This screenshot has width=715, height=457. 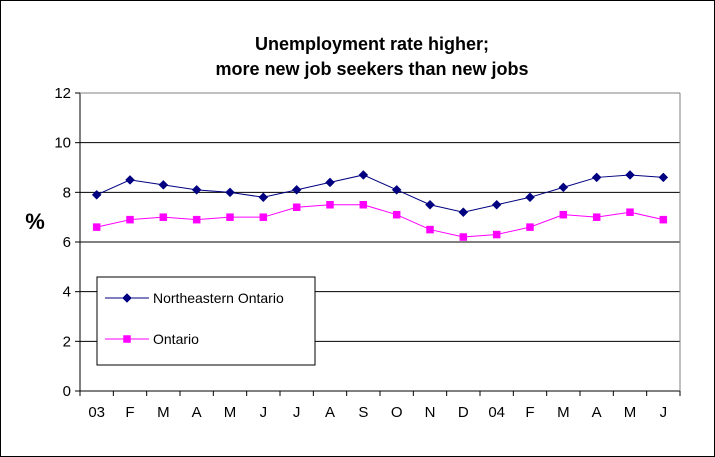 I want to click on legend-box, so click(x=206, y=321).